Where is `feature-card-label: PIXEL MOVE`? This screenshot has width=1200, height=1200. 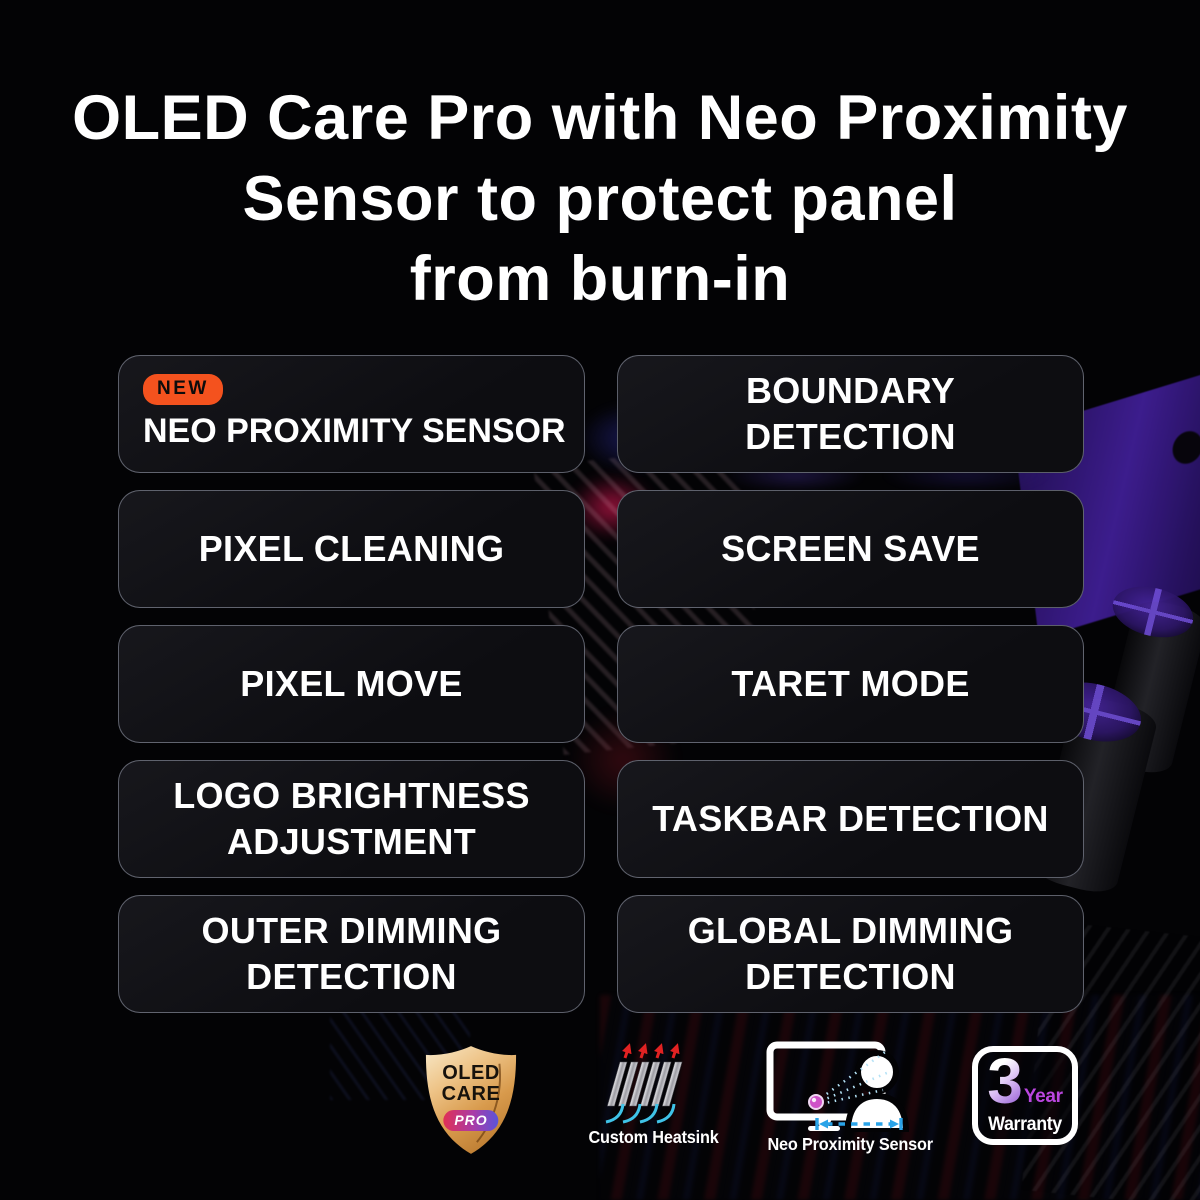
feature-card-label: PIXEL MOVE is located at coordinates (351, 683).